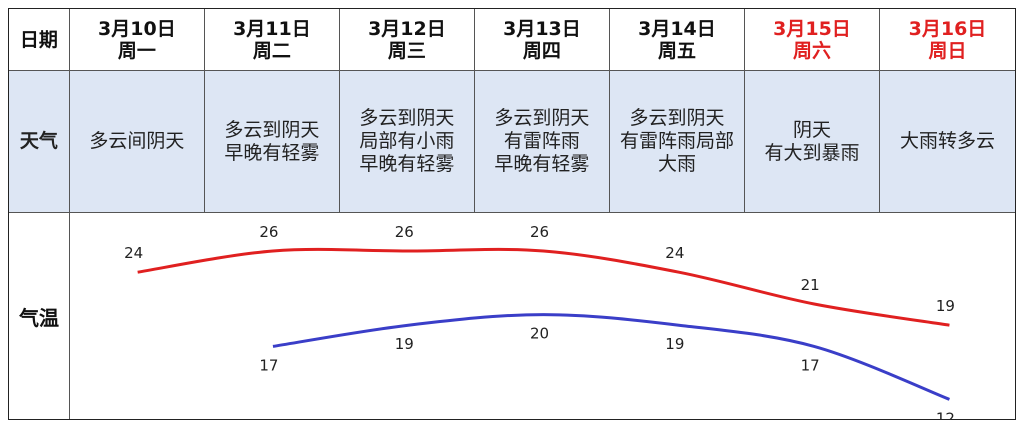 The width and height of the screenshot is (1024, 438). I want to click on high-temp-line, so click(543, 287).